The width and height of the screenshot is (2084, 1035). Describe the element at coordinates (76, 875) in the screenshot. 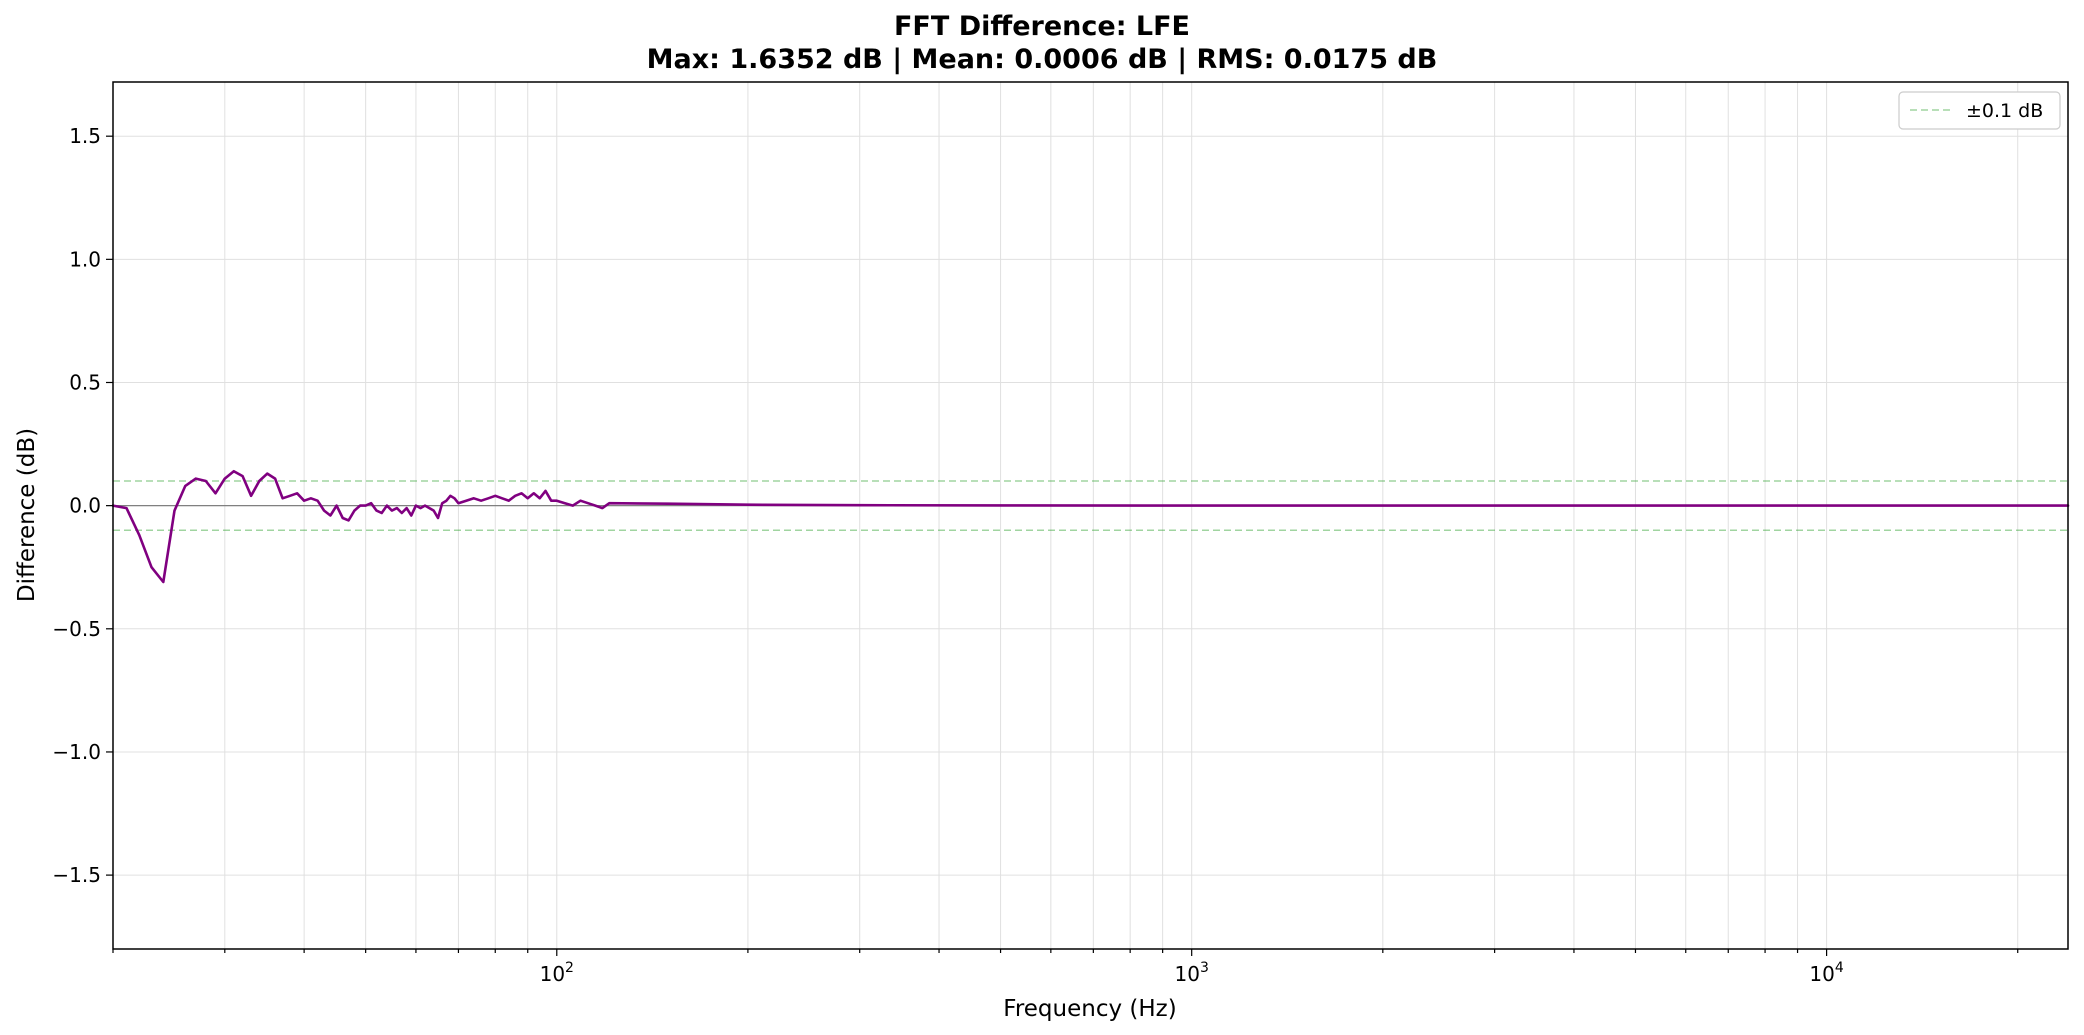

I see `y-tick-label: −1.5` at that location.